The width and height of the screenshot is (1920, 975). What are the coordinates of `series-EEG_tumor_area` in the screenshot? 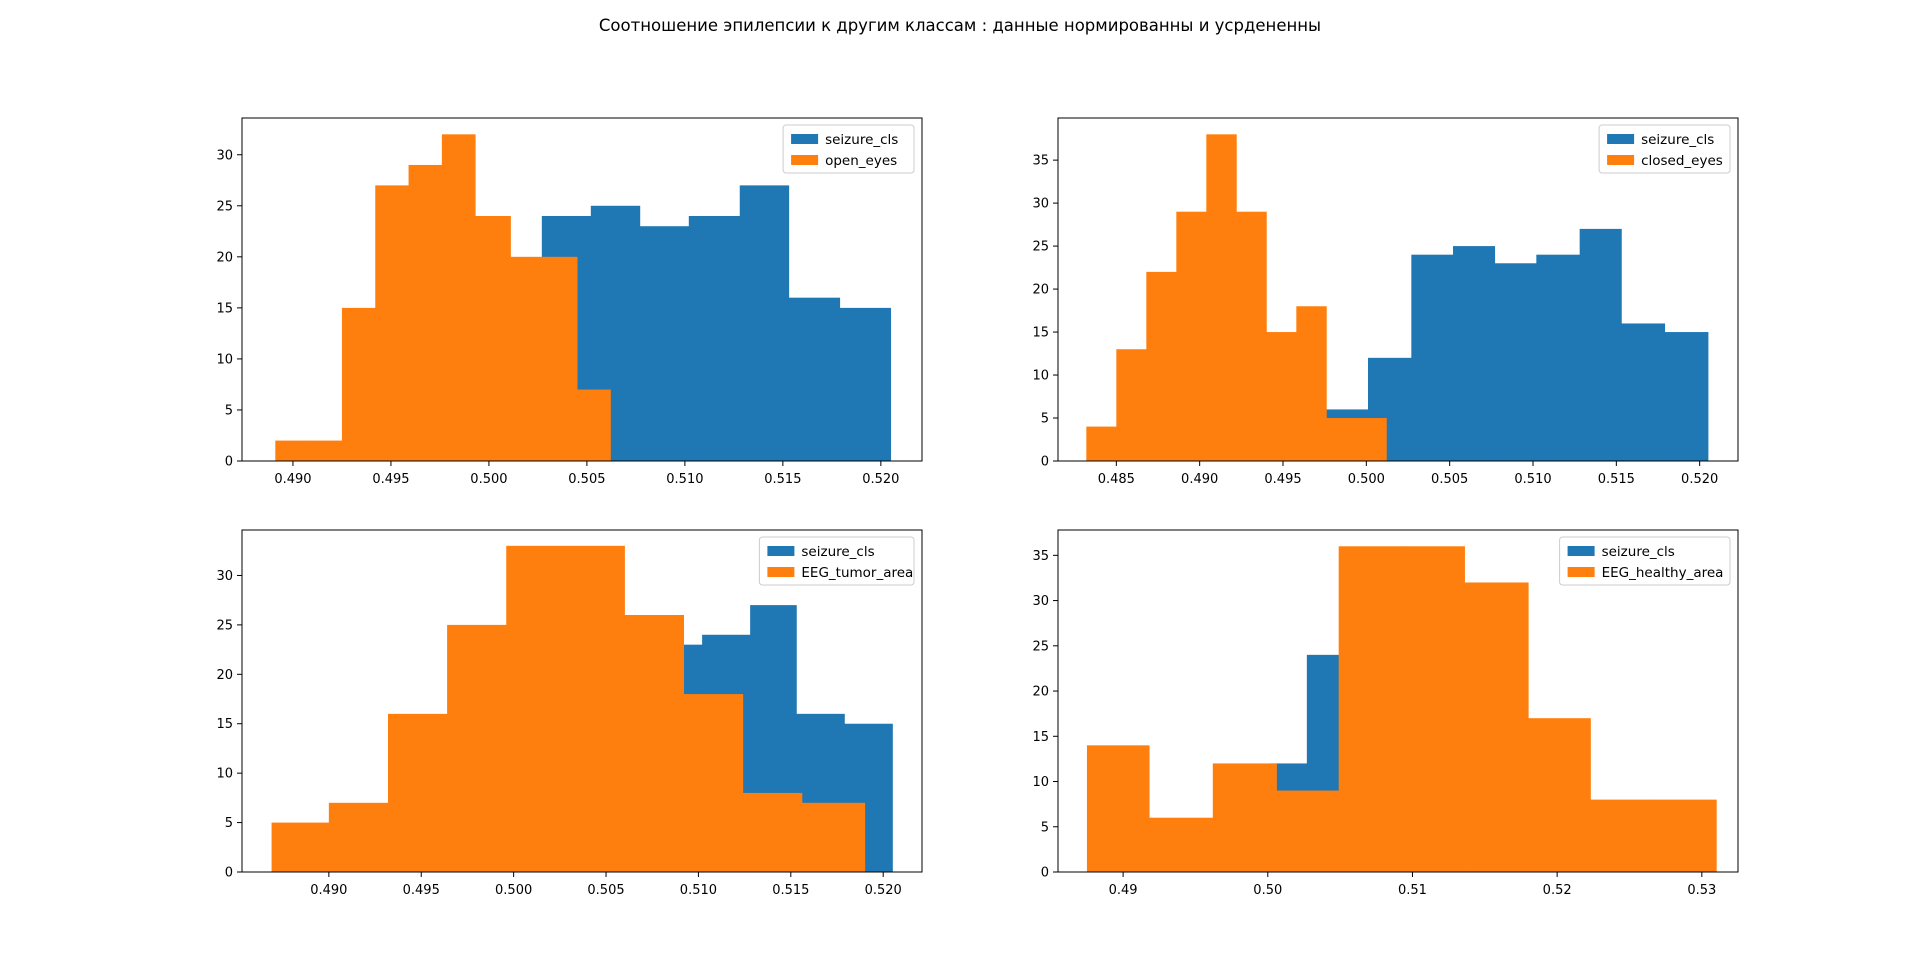 It's located at (568, 708).